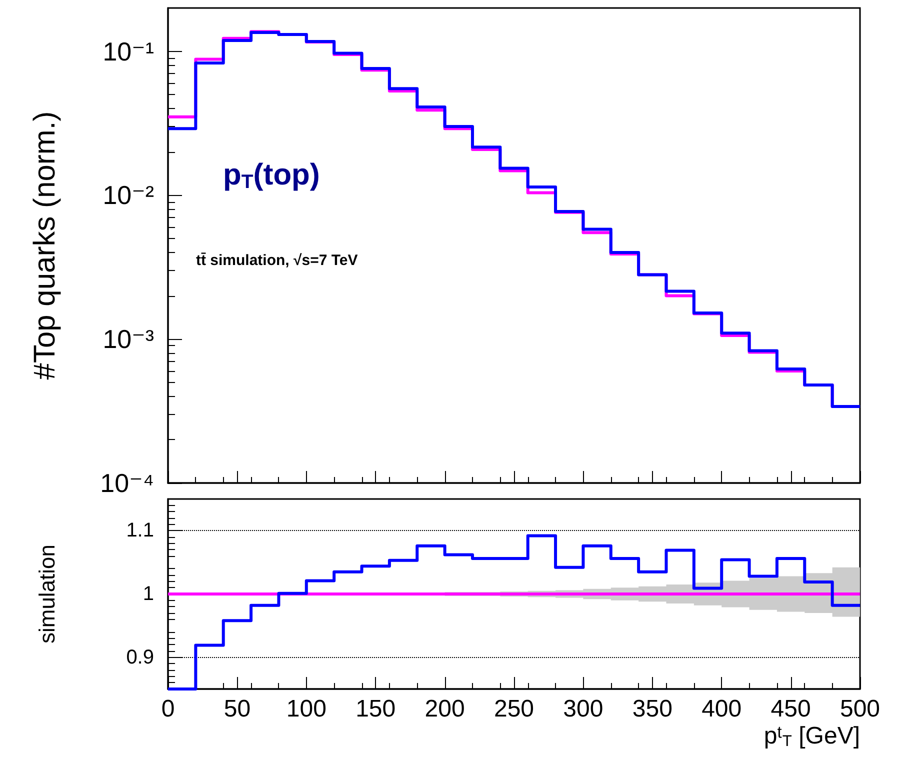  I want to click on y-tick-label: 10⁻¹, so click(128, 51).